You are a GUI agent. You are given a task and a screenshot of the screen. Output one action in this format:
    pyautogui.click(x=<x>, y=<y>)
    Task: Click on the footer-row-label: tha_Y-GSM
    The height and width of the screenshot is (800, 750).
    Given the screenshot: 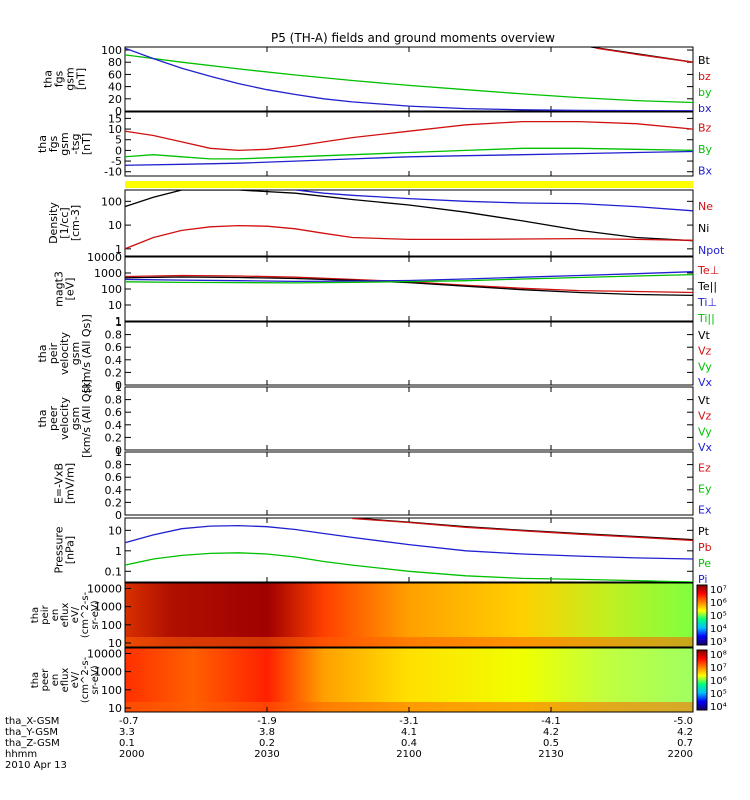 What is the action you would take?
    pyautogui.click(x=31, y=732)
    